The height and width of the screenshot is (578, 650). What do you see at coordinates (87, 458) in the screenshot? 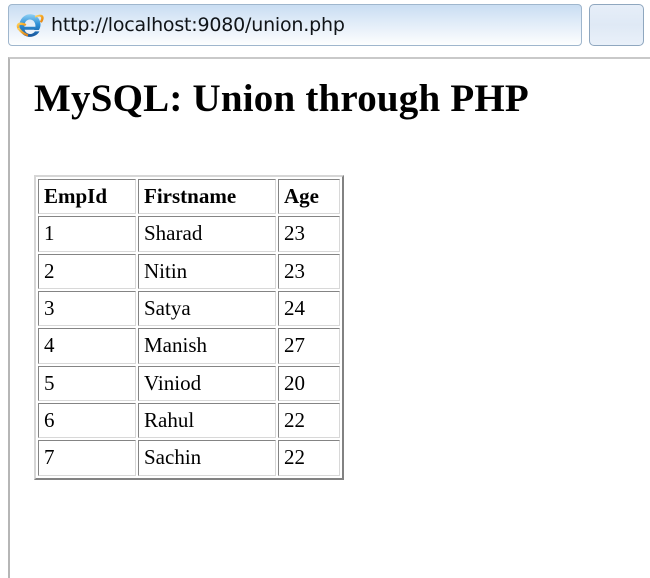
I see `cell-empid: 7` at bounding box center [87, 458].